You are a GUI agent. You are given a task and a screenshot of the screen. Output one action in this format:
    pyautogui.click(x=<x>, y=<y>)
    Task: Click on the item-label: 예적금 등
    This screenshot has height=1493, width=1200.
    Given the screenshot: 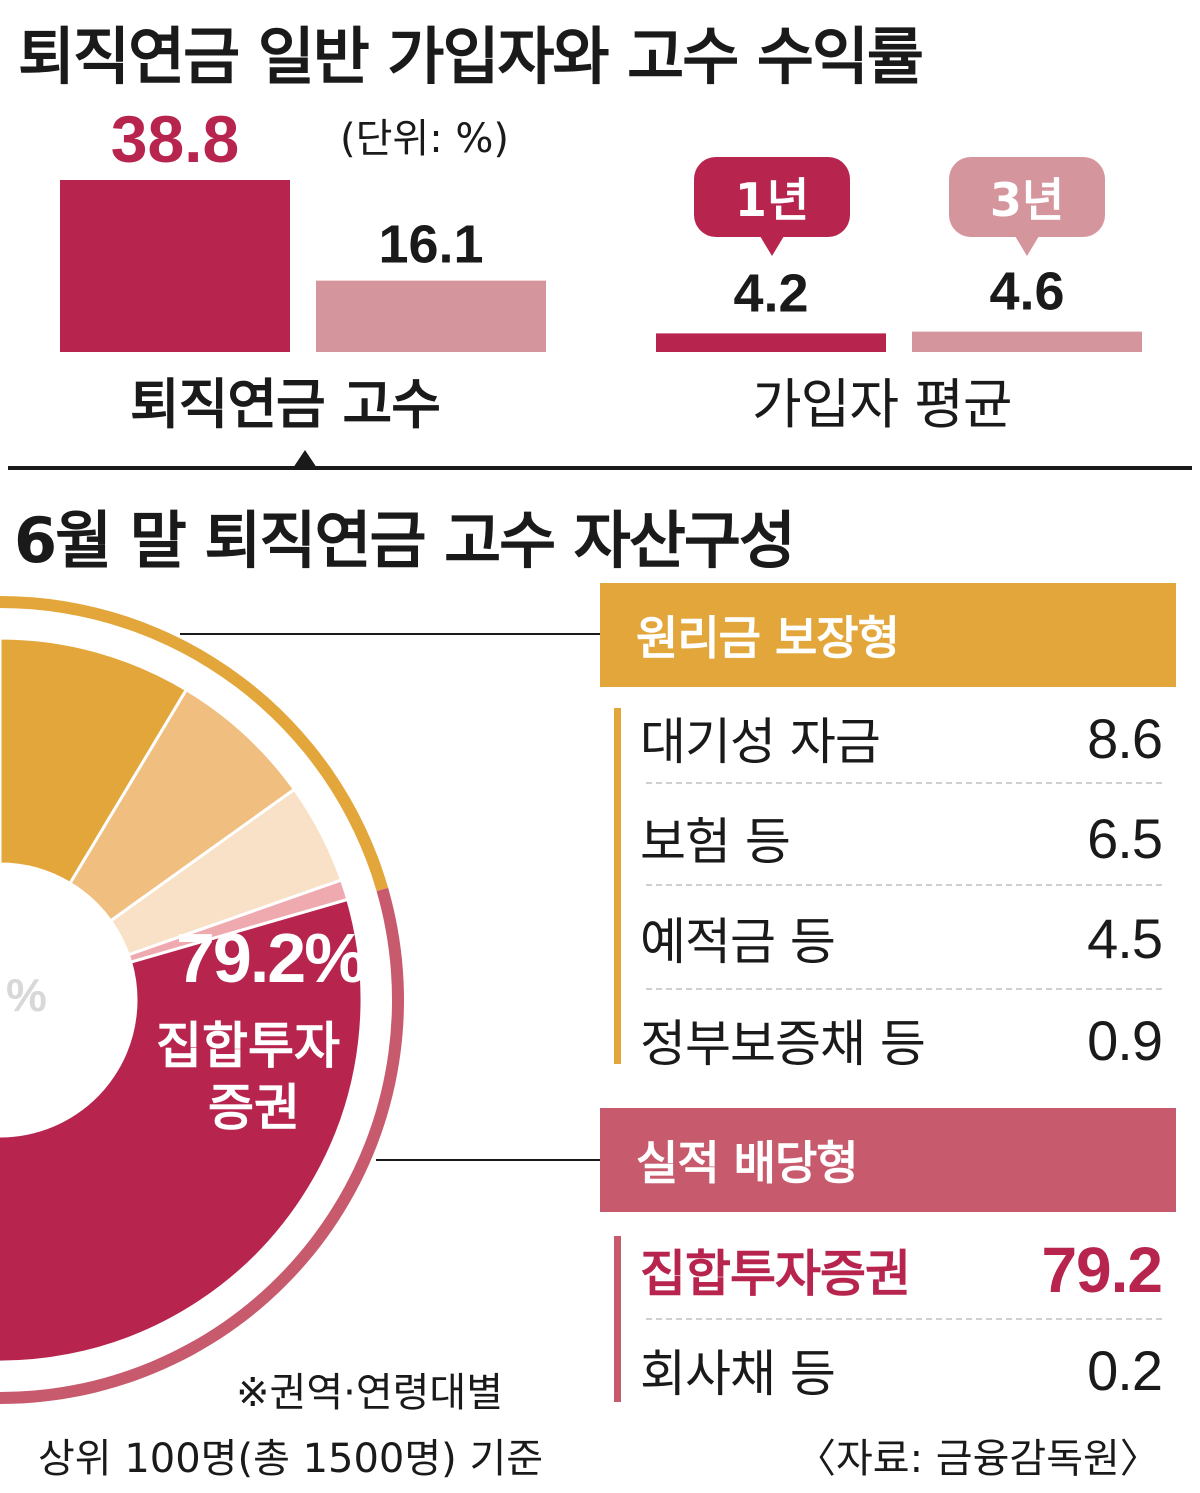 What is the action you would take?
    pyautogui.click(x=738, y=942)
    